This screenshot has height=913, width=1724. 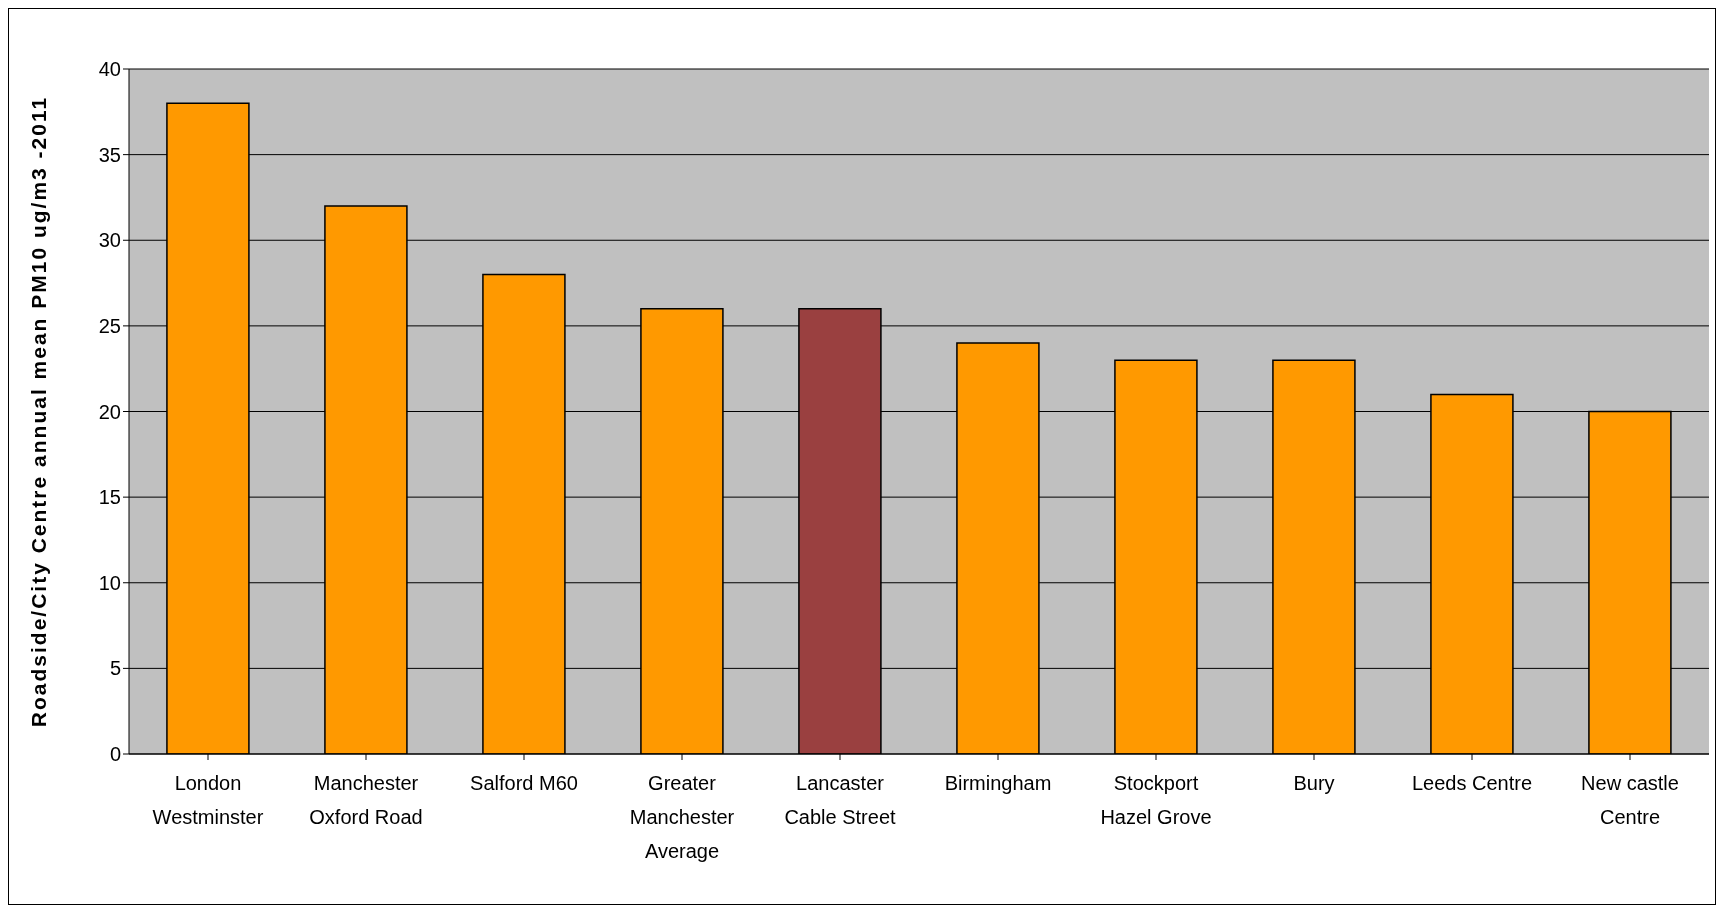 What do you see at coordinates (998, 783) in the screenshot?
I see `x-tick-label: Birmingham` at bounding box center [998, 783].